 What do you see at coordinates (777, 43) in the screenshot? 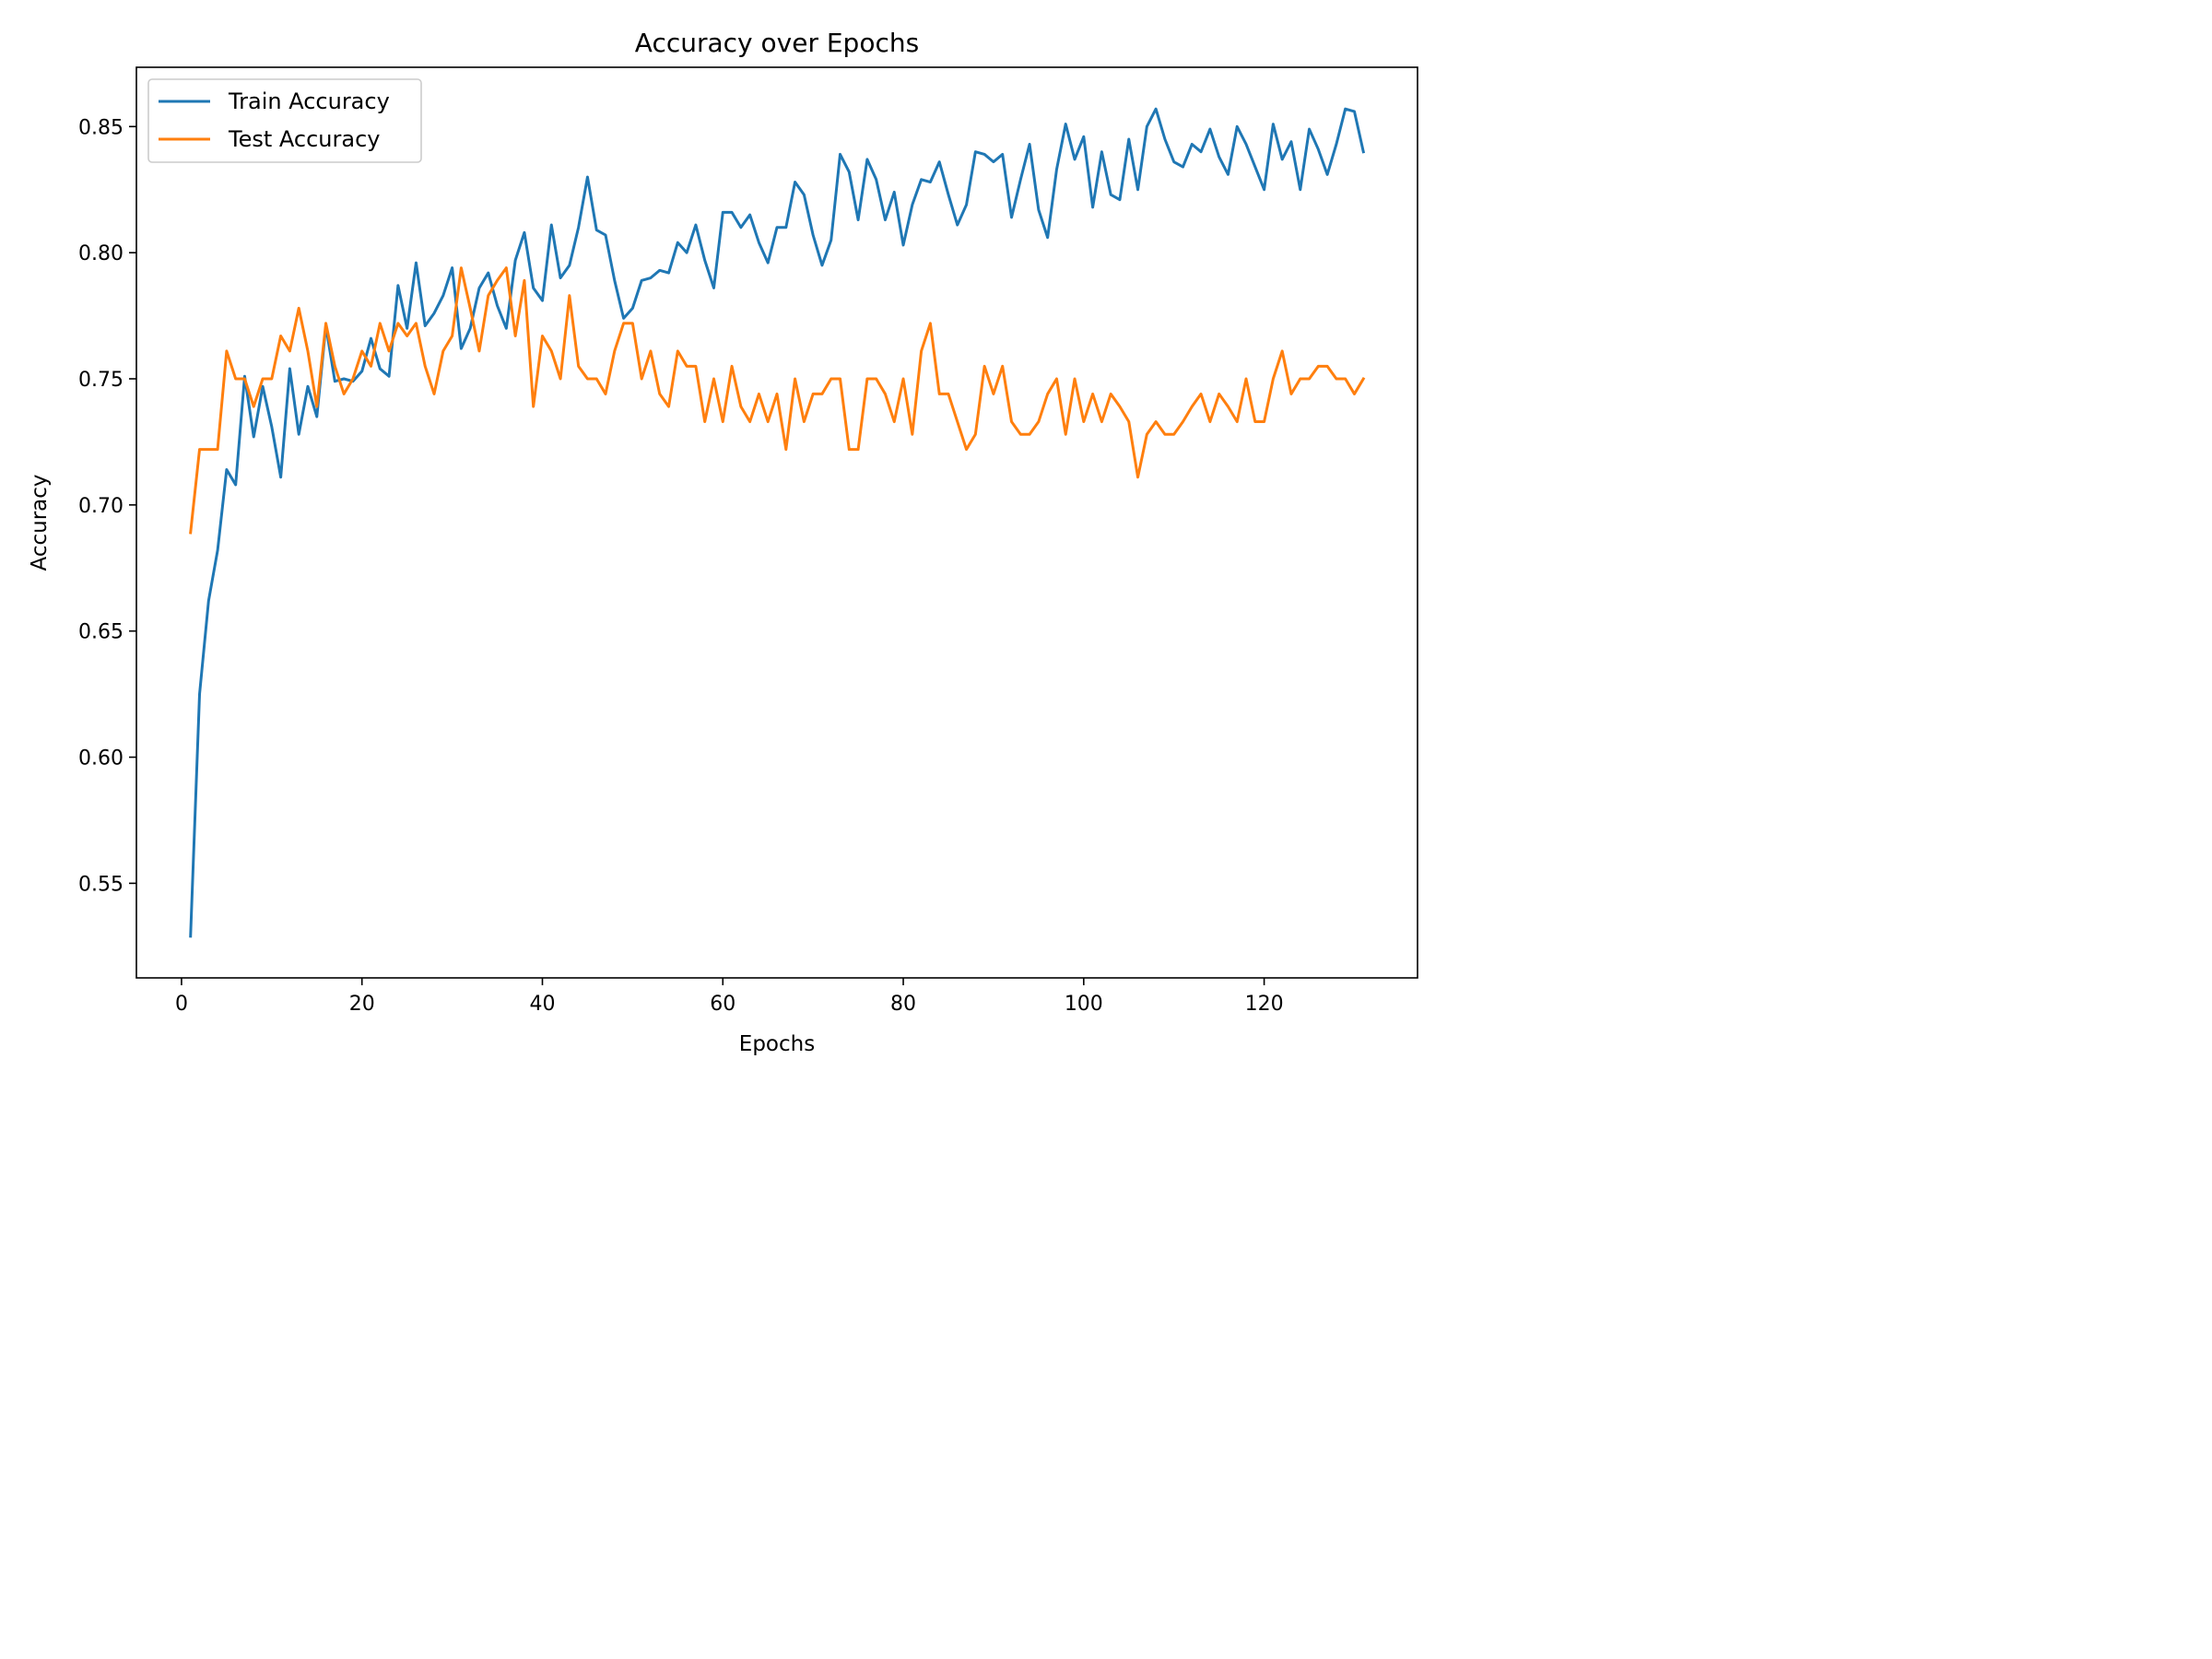
I see `chart-title: Accuracy over Epochs` at bounding box center [777, 43].